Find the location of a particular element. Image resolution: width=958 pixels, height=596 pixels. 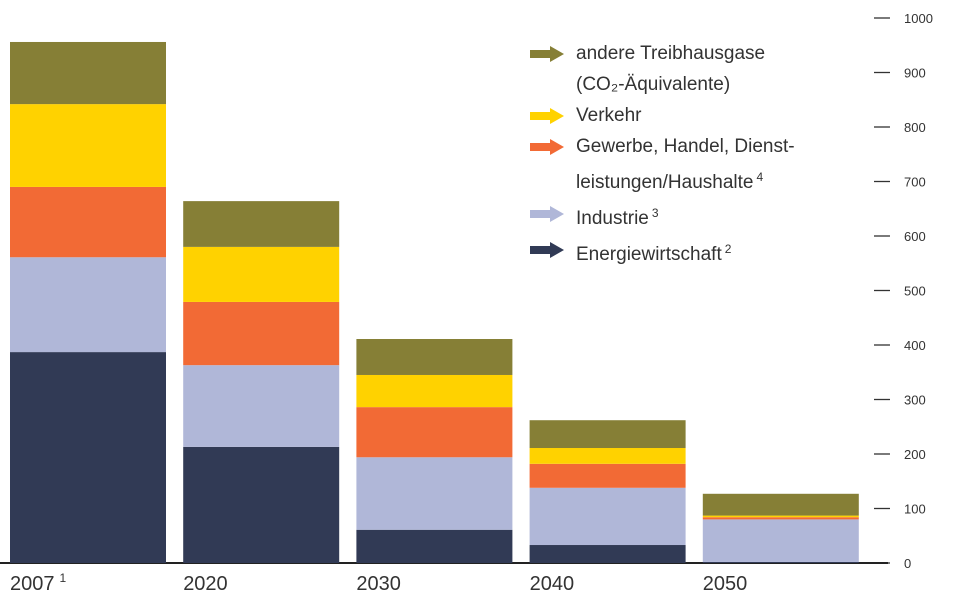

legend-item: Energiewirtschaft 2 is located at coordinates (690, 252).